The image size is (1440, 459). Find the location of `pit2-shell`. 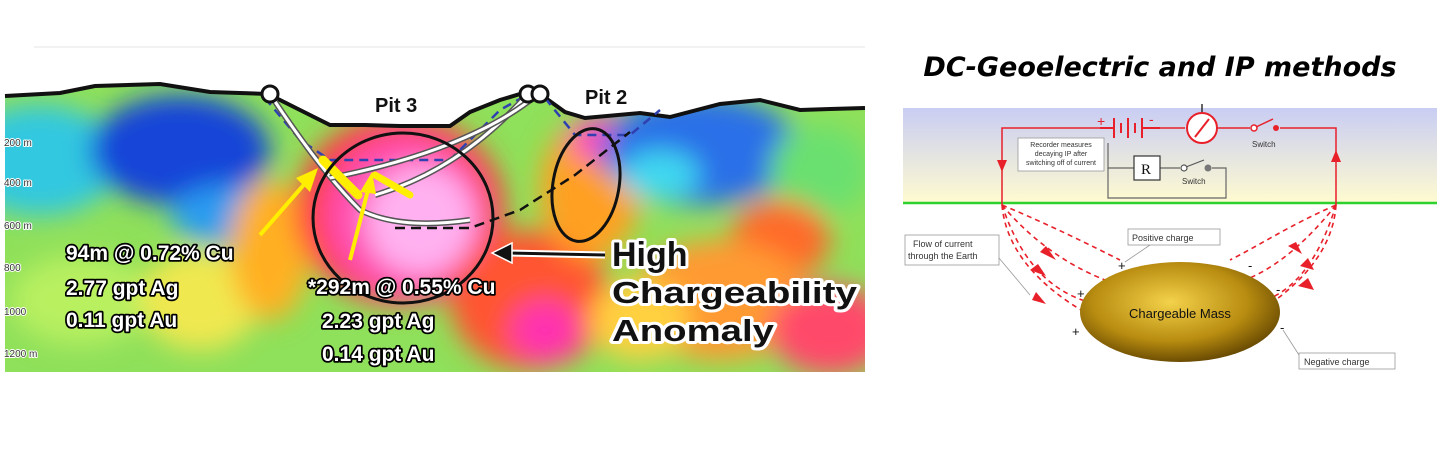

pit2-shell is located at coordinates (602, 117).